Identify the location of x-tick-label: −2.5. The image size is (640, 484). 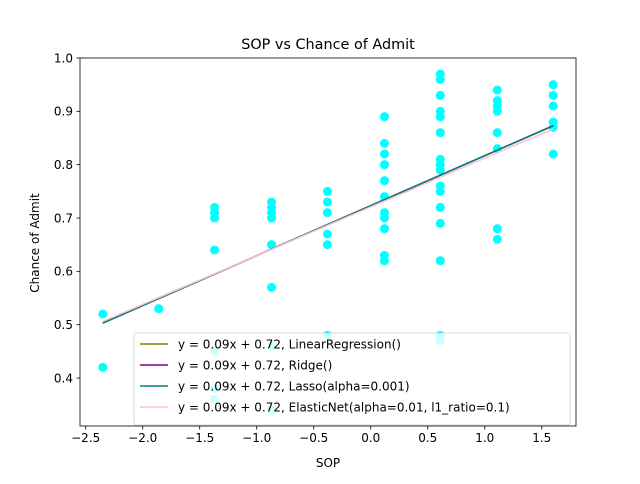
(85, 438).